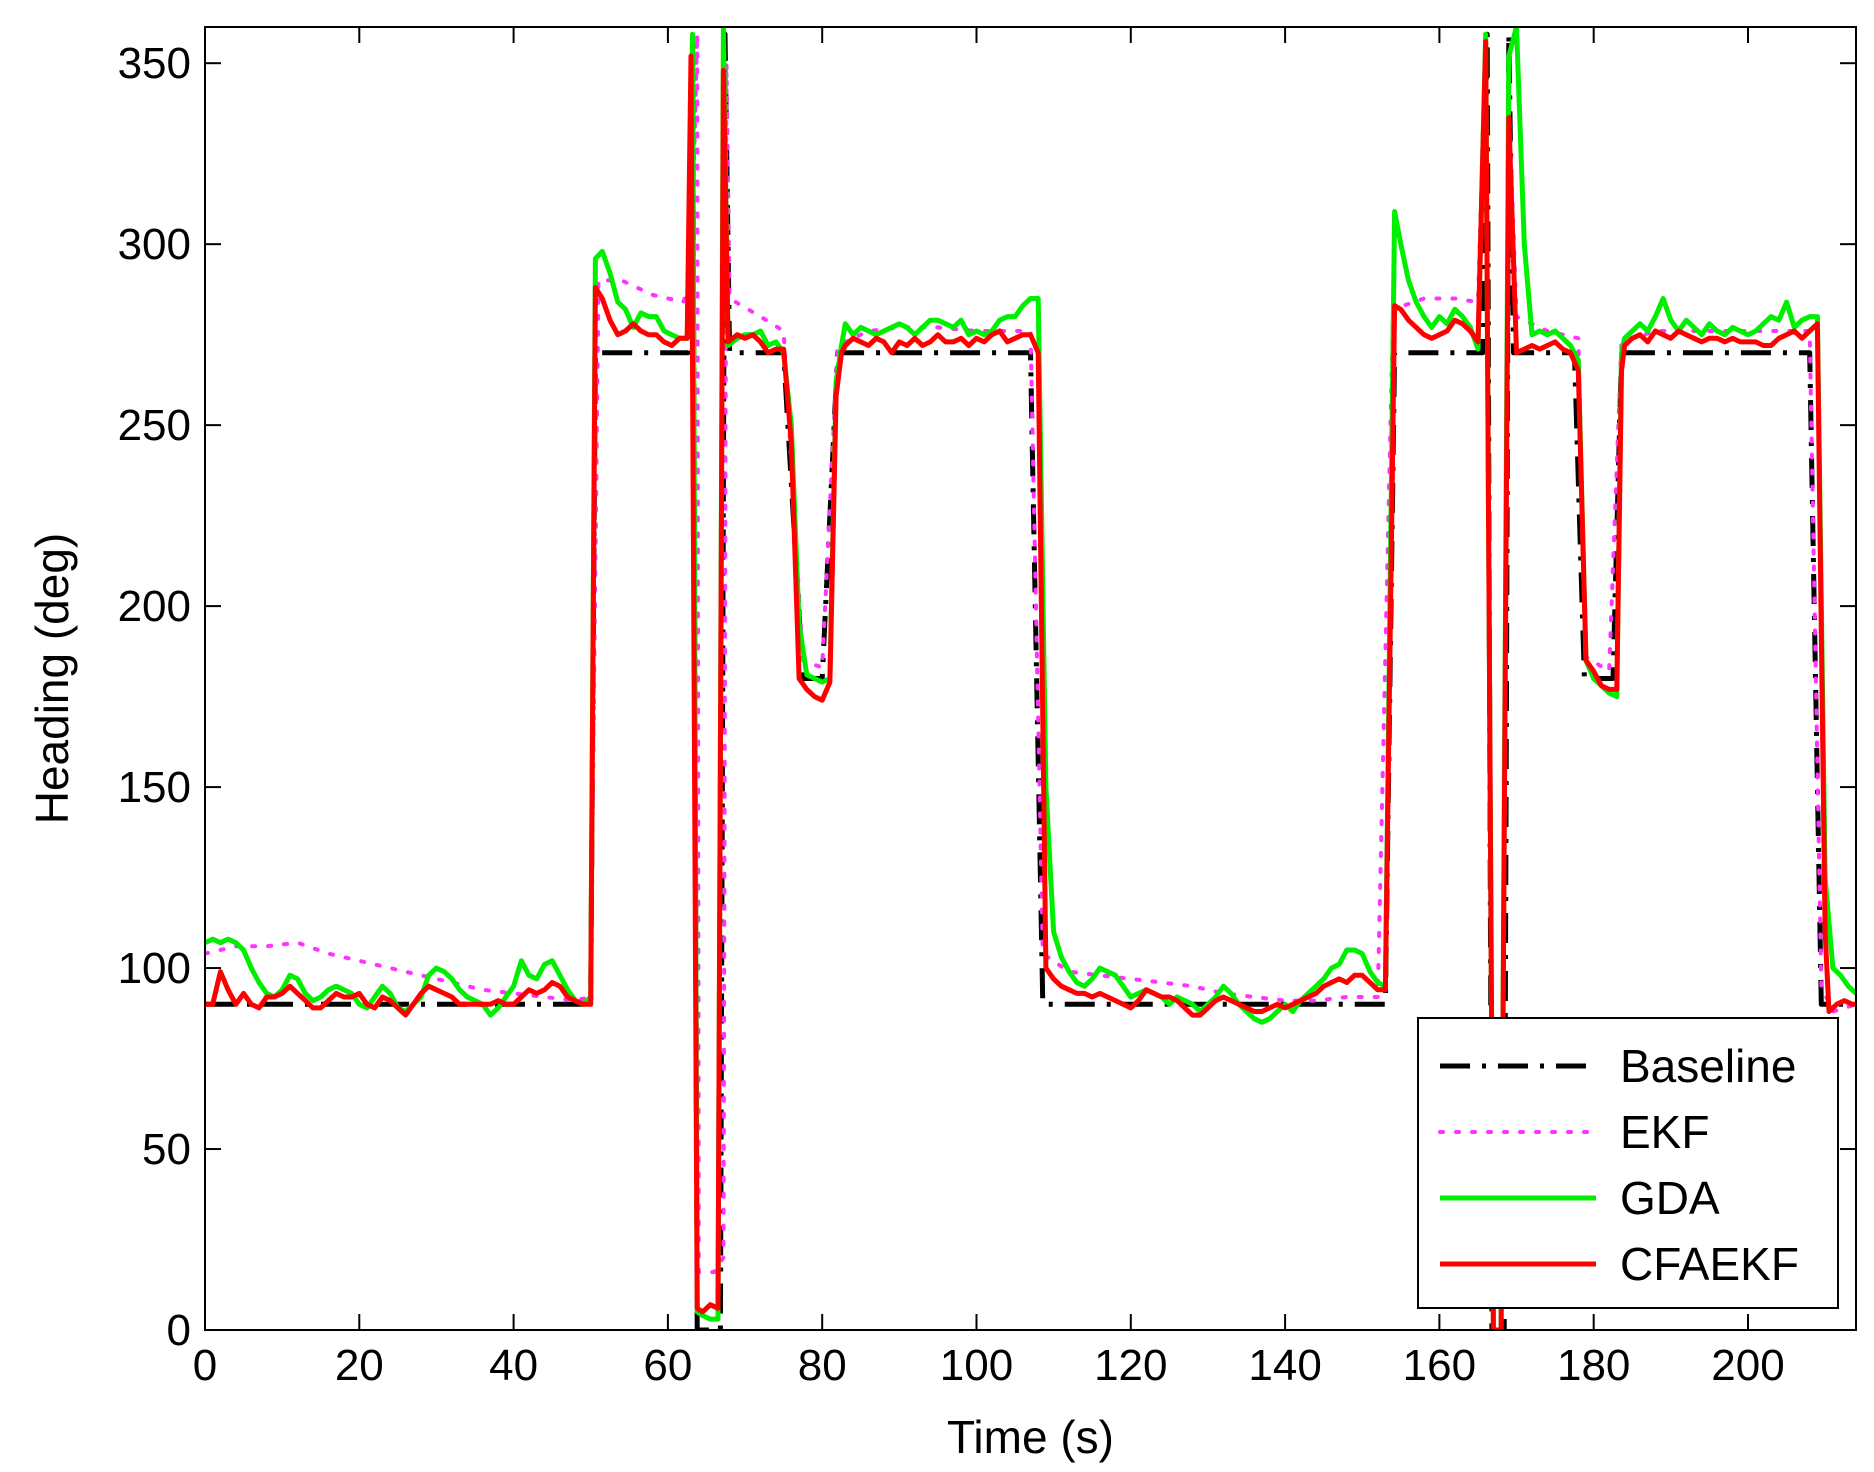 This screenshot has height=1472, width=1874. I want to click on x-tick-label: 20, so click(359, 1365).